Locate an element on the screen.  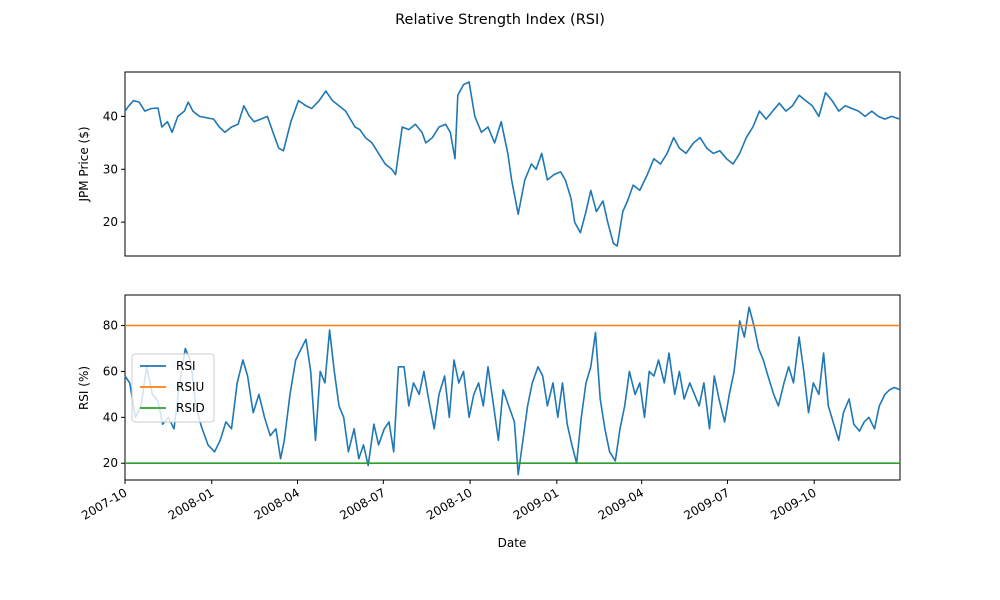
rsi-y-axis: 20 40 60 80 is located at coordinates (114, 394).